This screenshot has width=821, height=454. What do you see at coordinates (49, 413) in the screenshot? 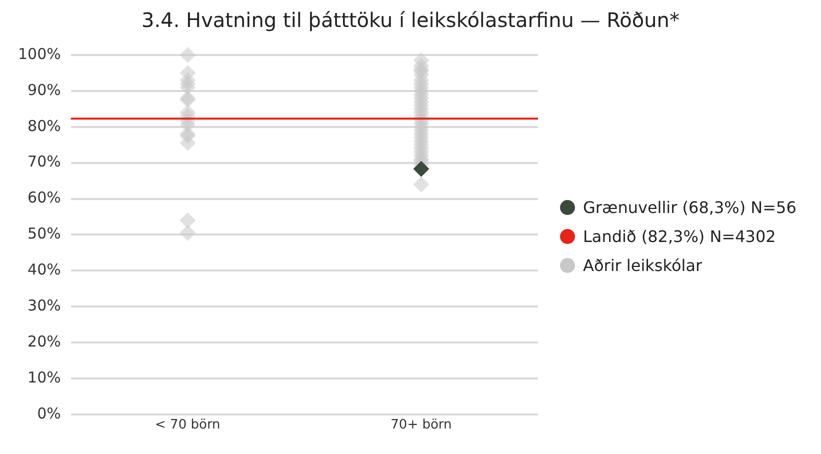
I see `y-tick-label: 0%` at bounding box center [49, 413].